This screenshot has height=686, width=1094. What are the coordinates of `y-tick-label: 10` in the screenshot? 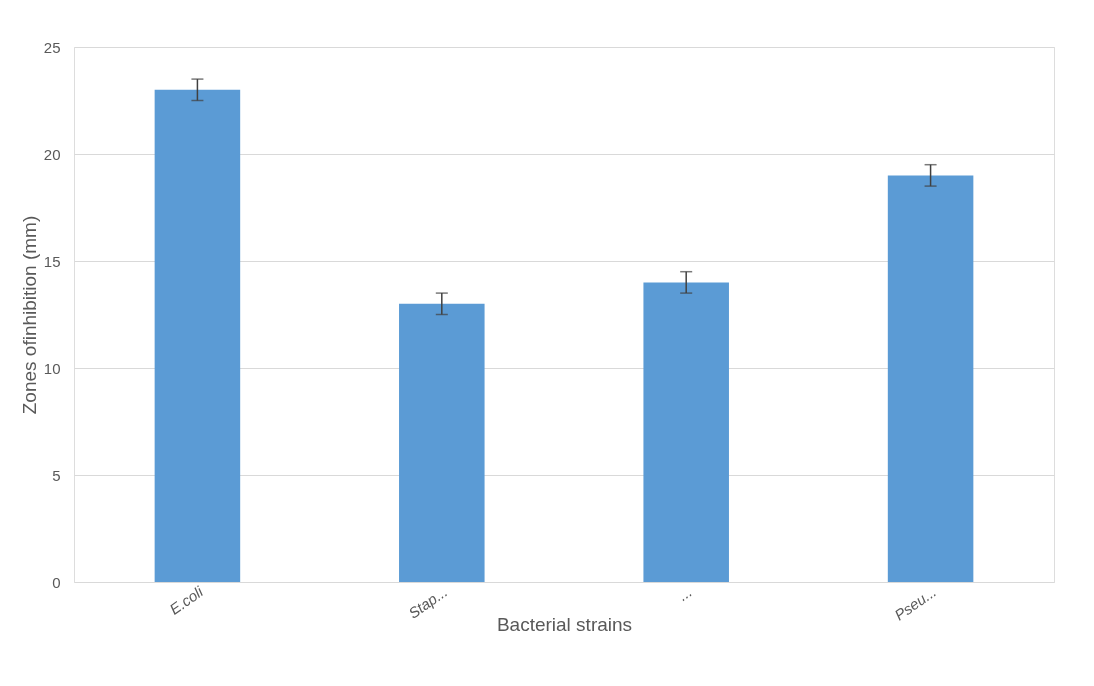 It's located at (52, 368).